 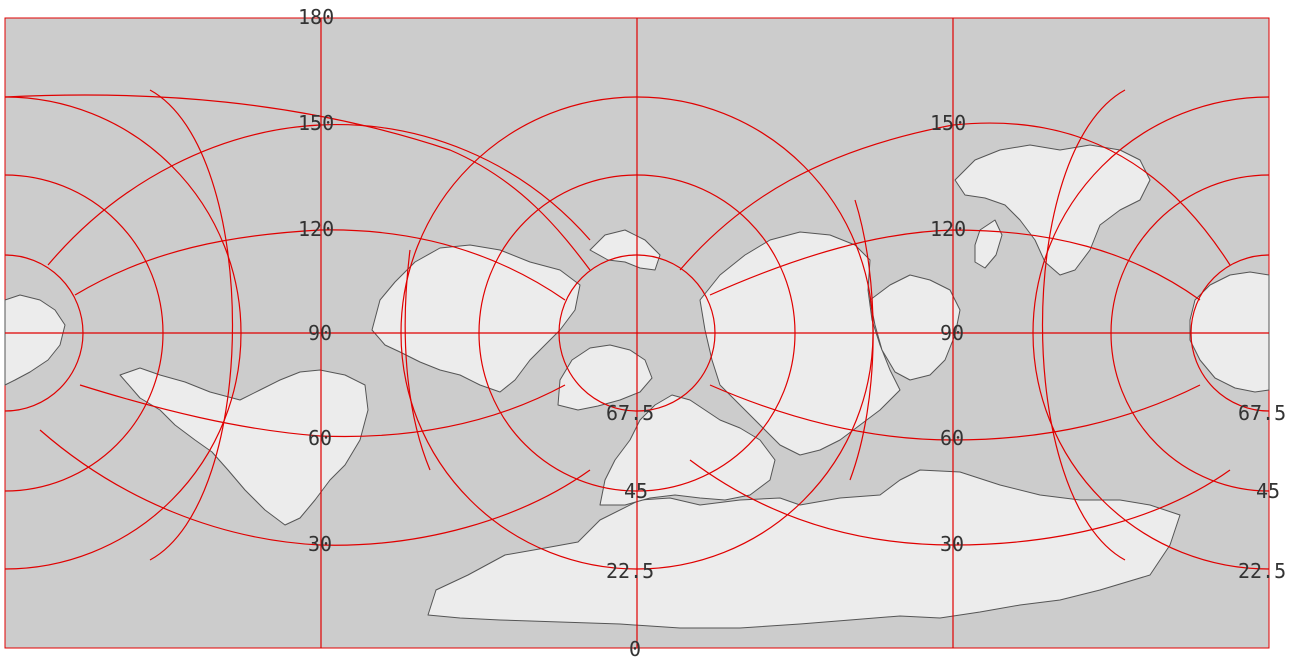 What do you see at coordinates (948, 229) in the screenshot?
I see `label-right-120: 120` at bounding box center [948, 229].